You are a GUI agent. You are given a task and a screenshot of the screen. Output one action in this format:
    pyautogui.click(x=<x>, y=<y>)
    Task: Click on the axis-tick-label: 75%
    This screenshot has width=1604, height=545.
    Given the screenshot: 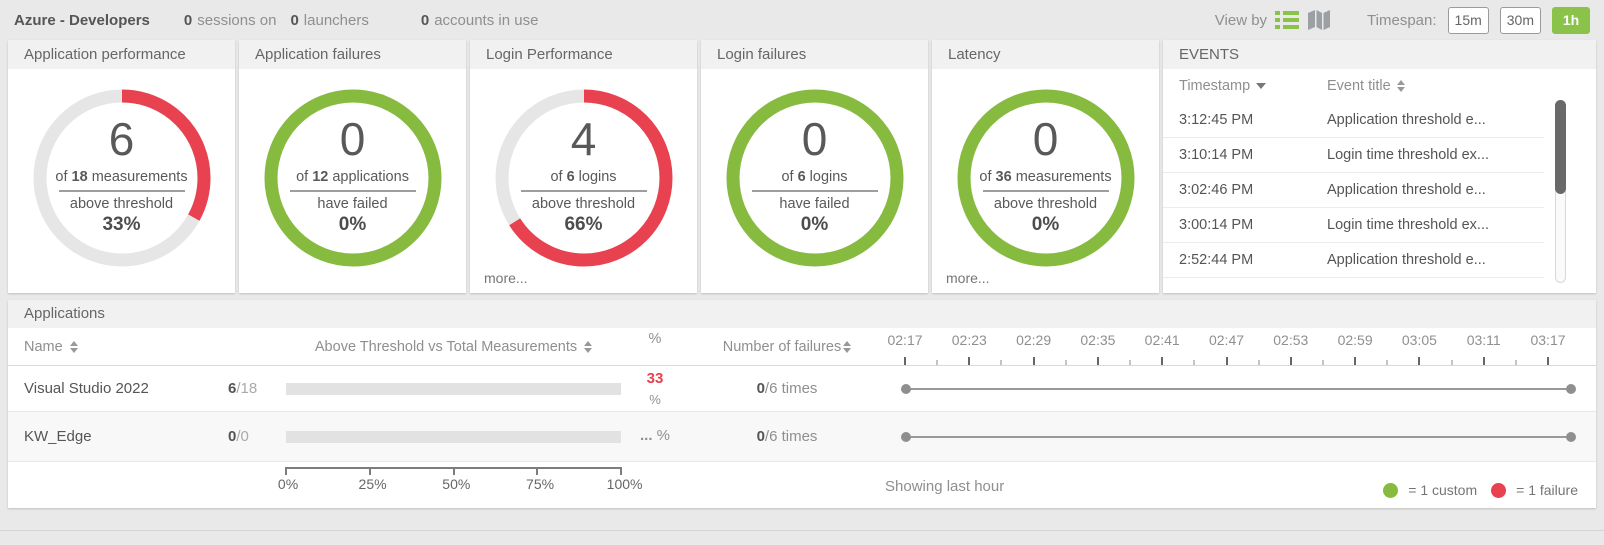 What is the action you would take?
    pyautogui.click(x=540, y=484)
    